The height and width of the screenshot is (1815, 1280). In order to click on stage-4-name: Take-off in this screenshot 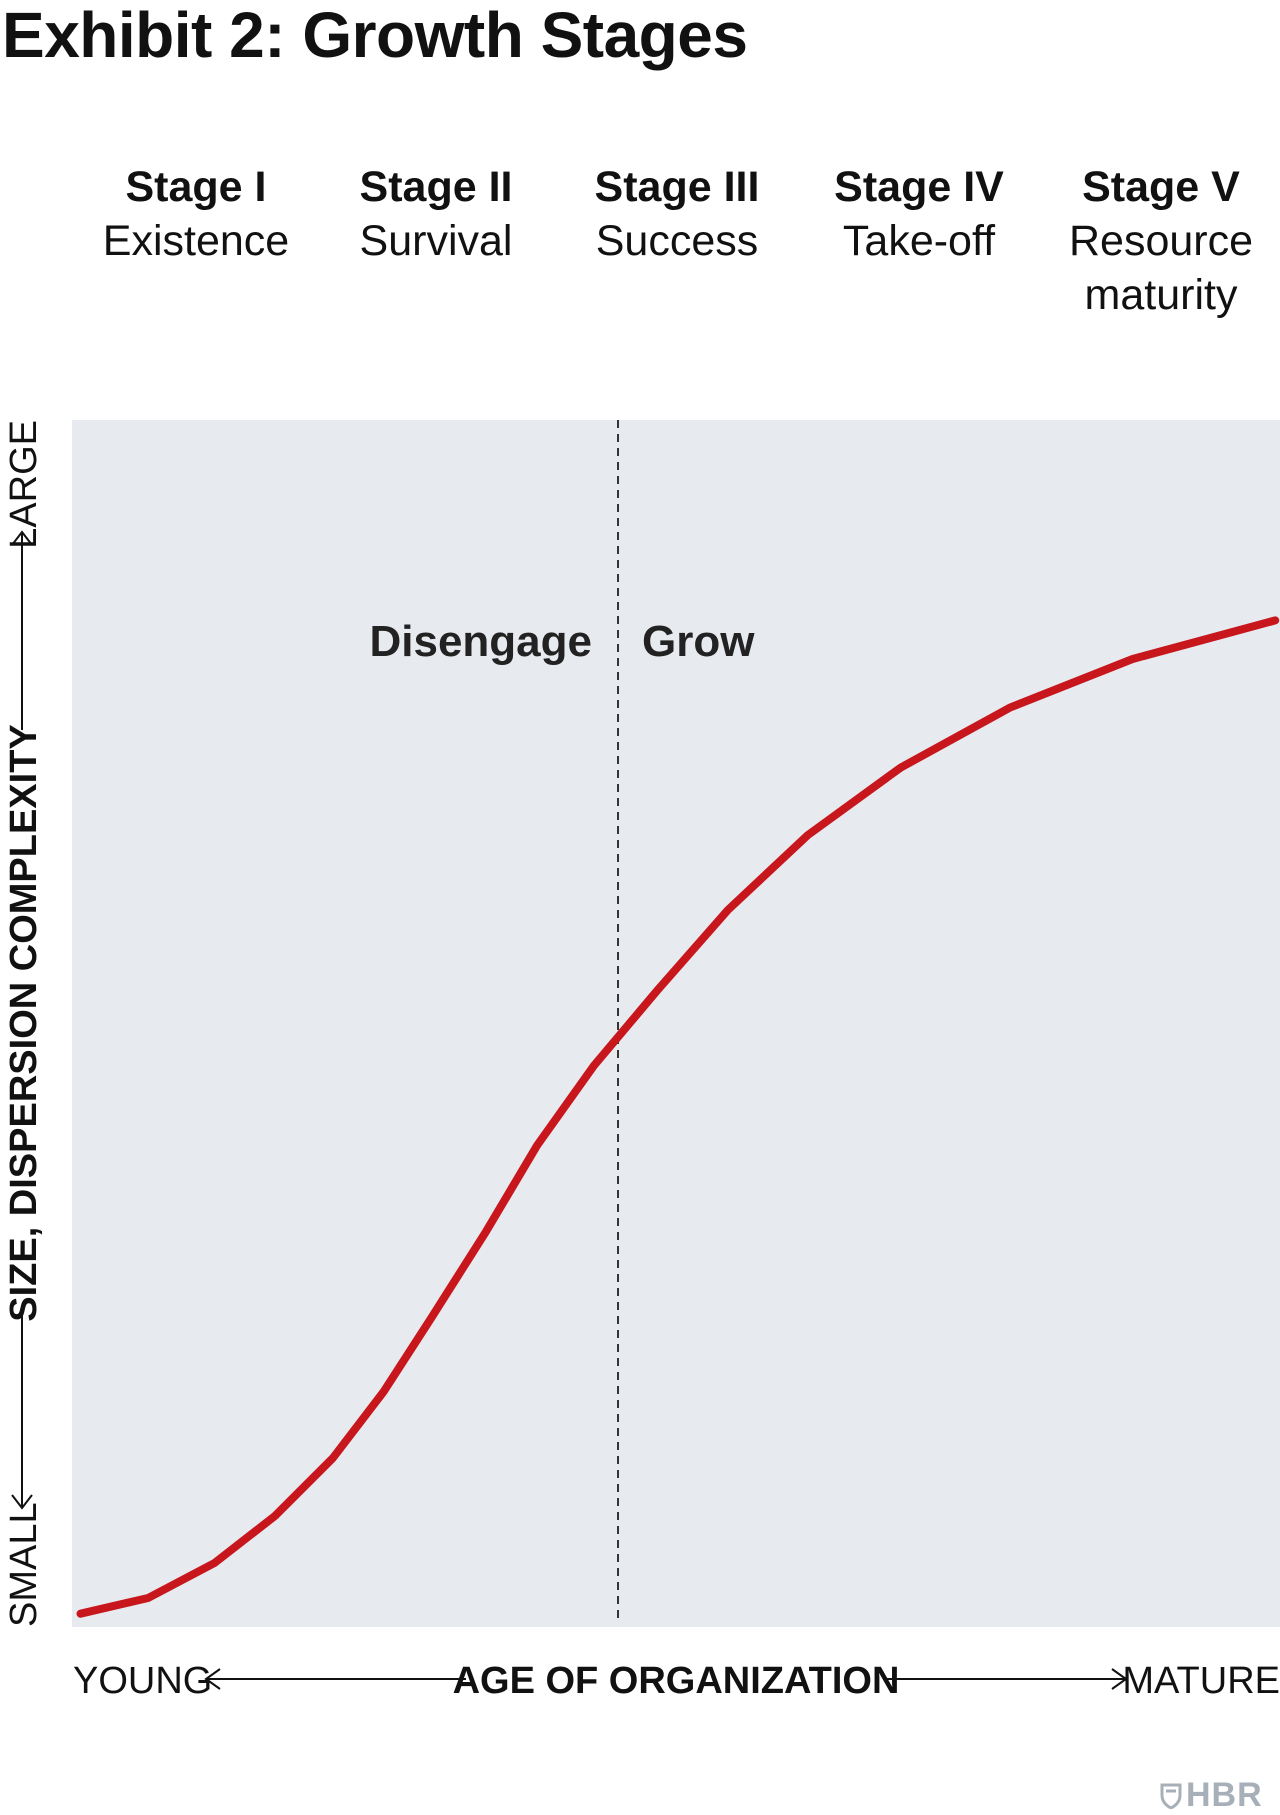, I will do `click(919, 241)`.